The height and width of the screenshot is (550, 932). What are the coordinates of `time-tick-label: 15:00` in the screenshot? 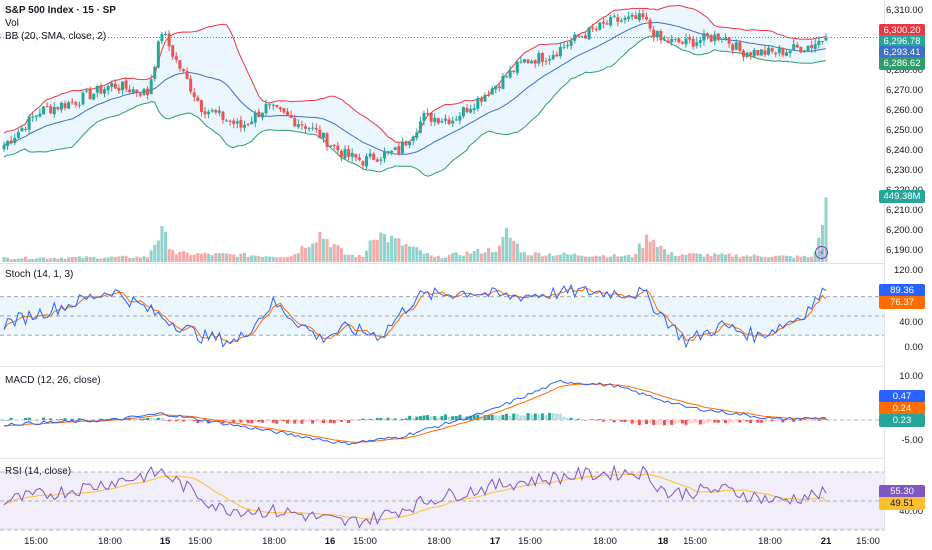 It's located at (695, 541).